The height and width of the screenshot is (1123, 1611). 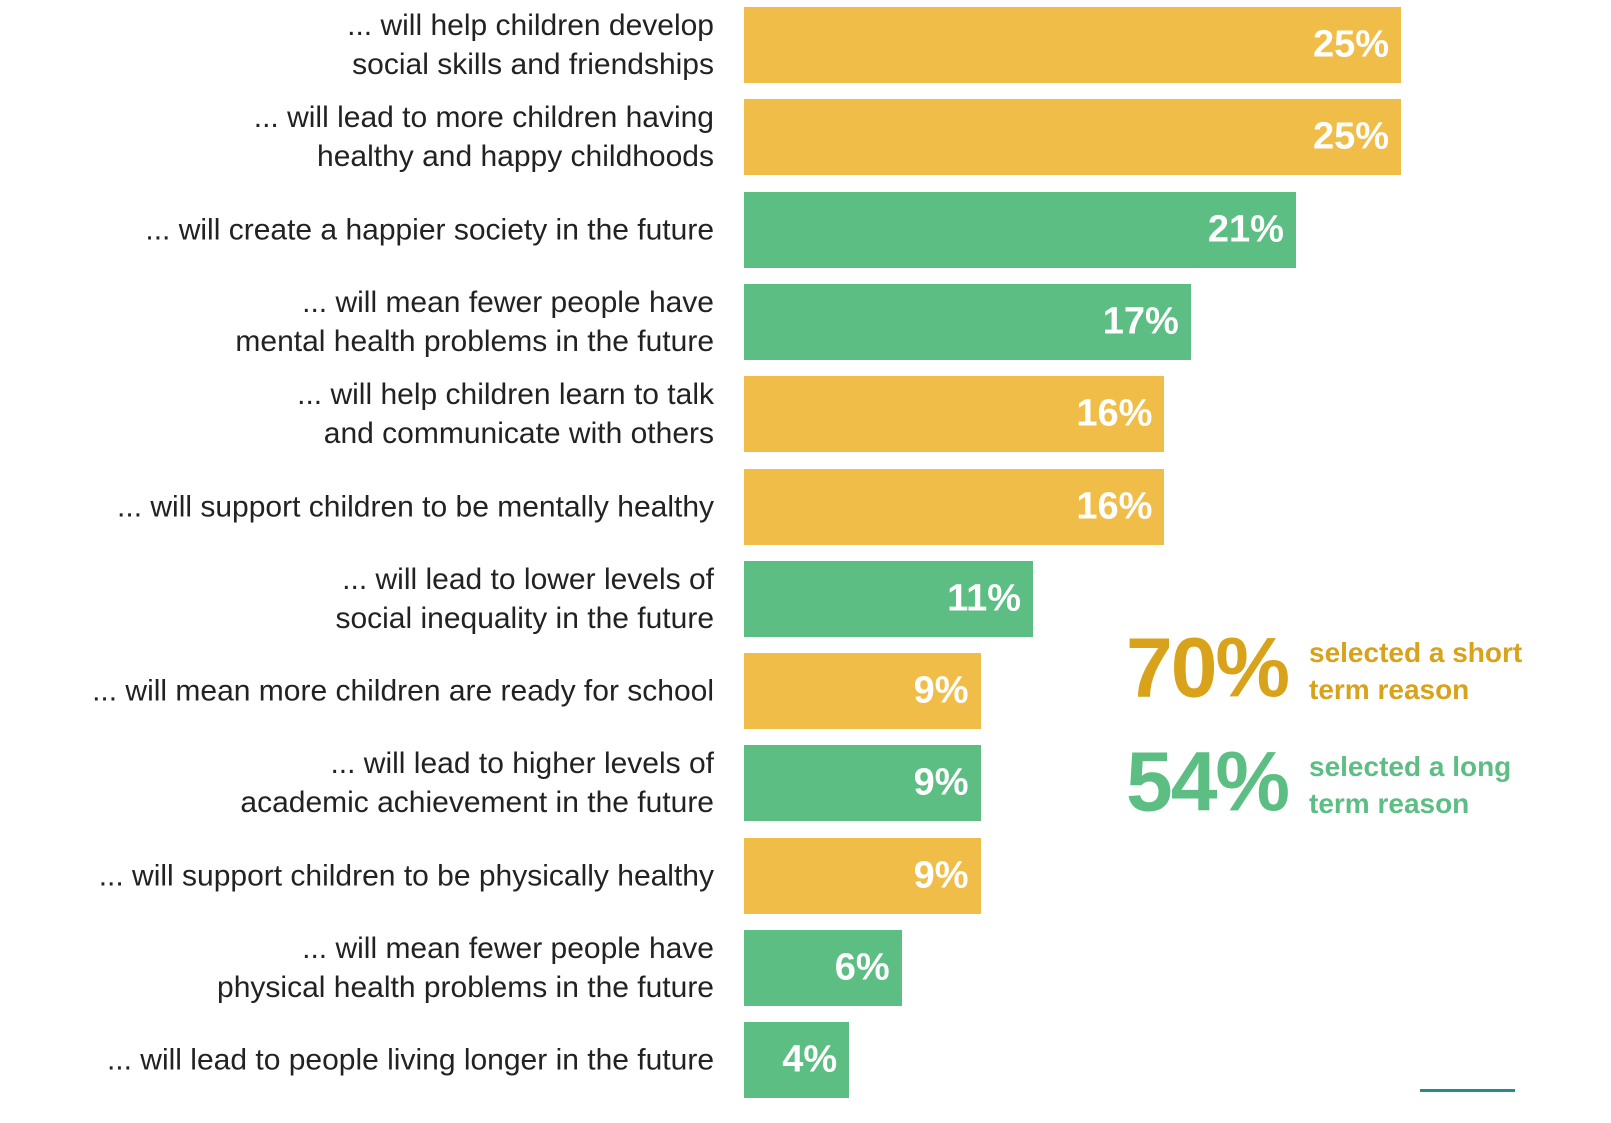 What do you see at coordinates (1208, 781) in the screenshot?
I see `annotation-value: 54%` at bounding box center [1208, 781].